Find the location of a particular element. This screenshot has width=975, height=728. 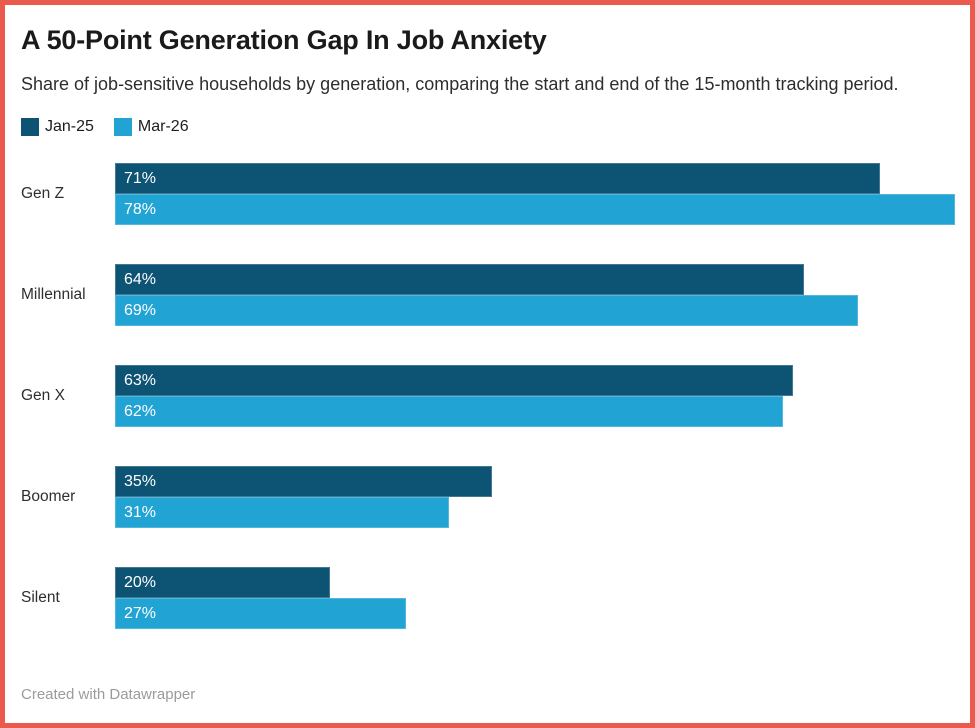

category-row: Silent 20% 27% is located at coordinates (488, 598).